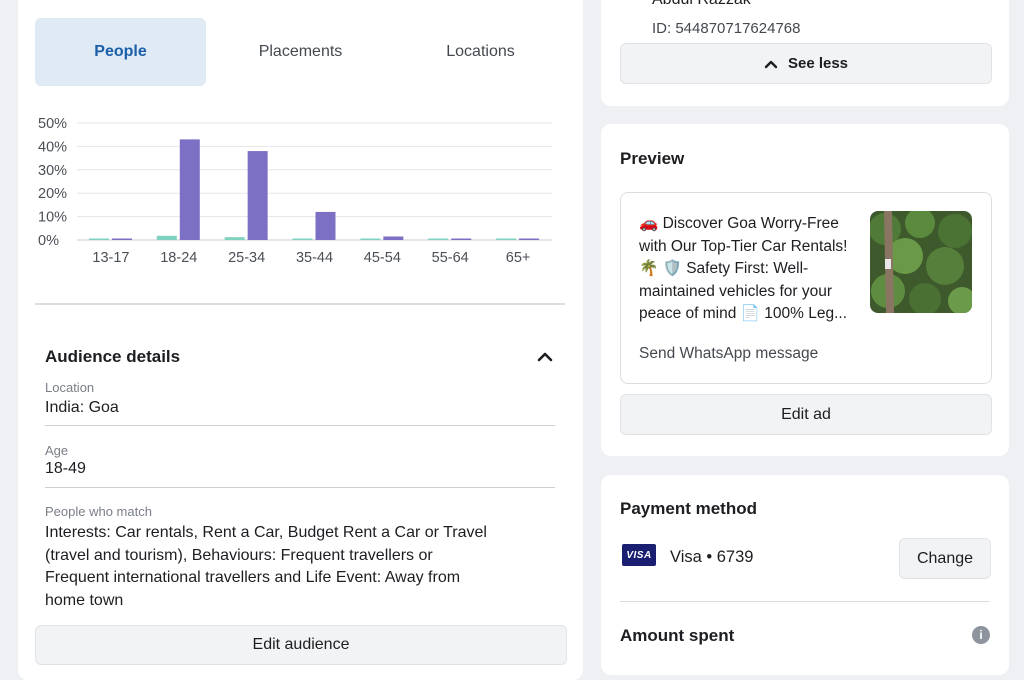  Describe the element at coordinates (52, 218) in the screenshot. I see `y-tick-label: 10%` at that location.